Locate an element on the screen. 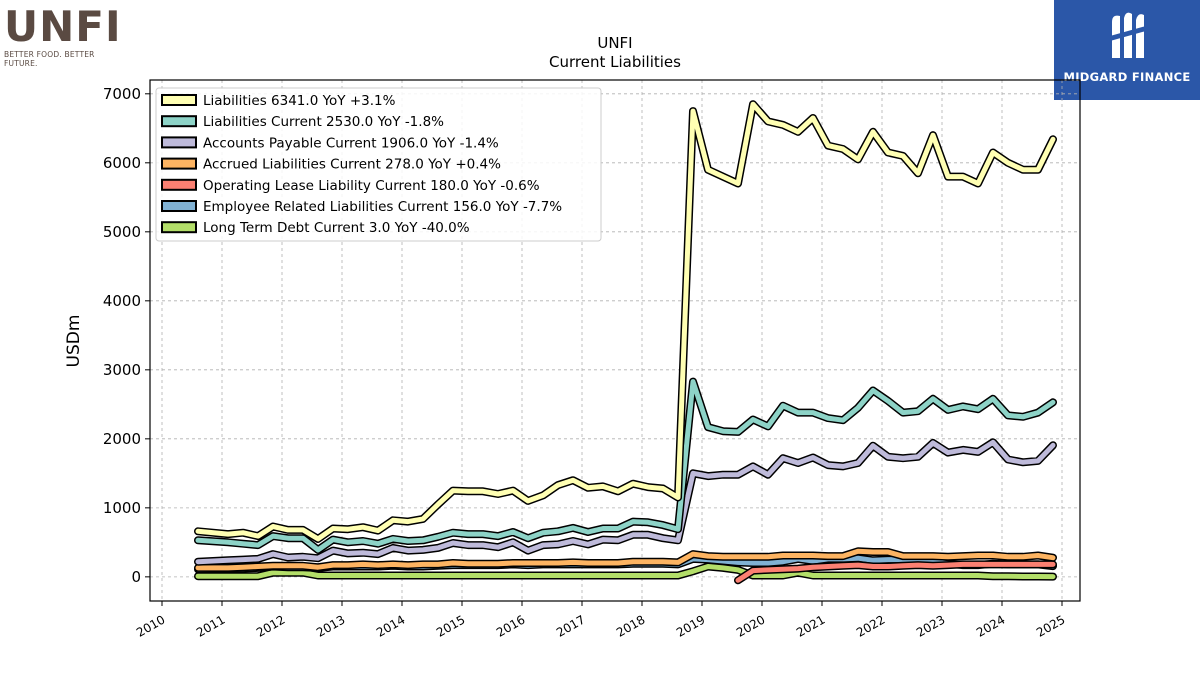 The image size is (1200, 675). x-tick-label: 2019 is located at coordinates (690, 625).